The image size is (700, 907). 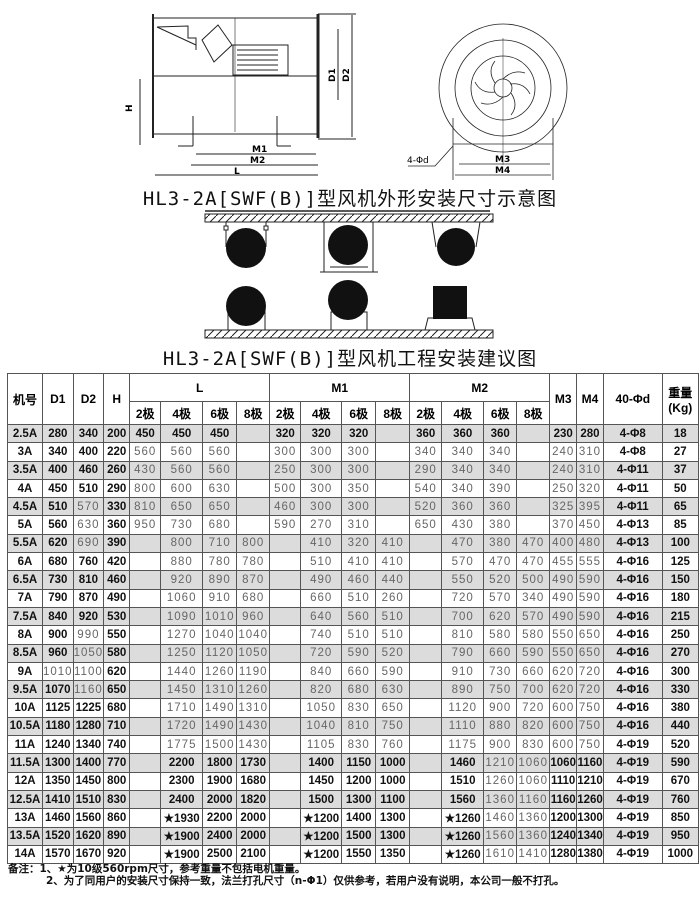 What do you see at coordinates (88, 616) in the screenshot?
I see `table-cell: 920` at bounding box center [88, 616].